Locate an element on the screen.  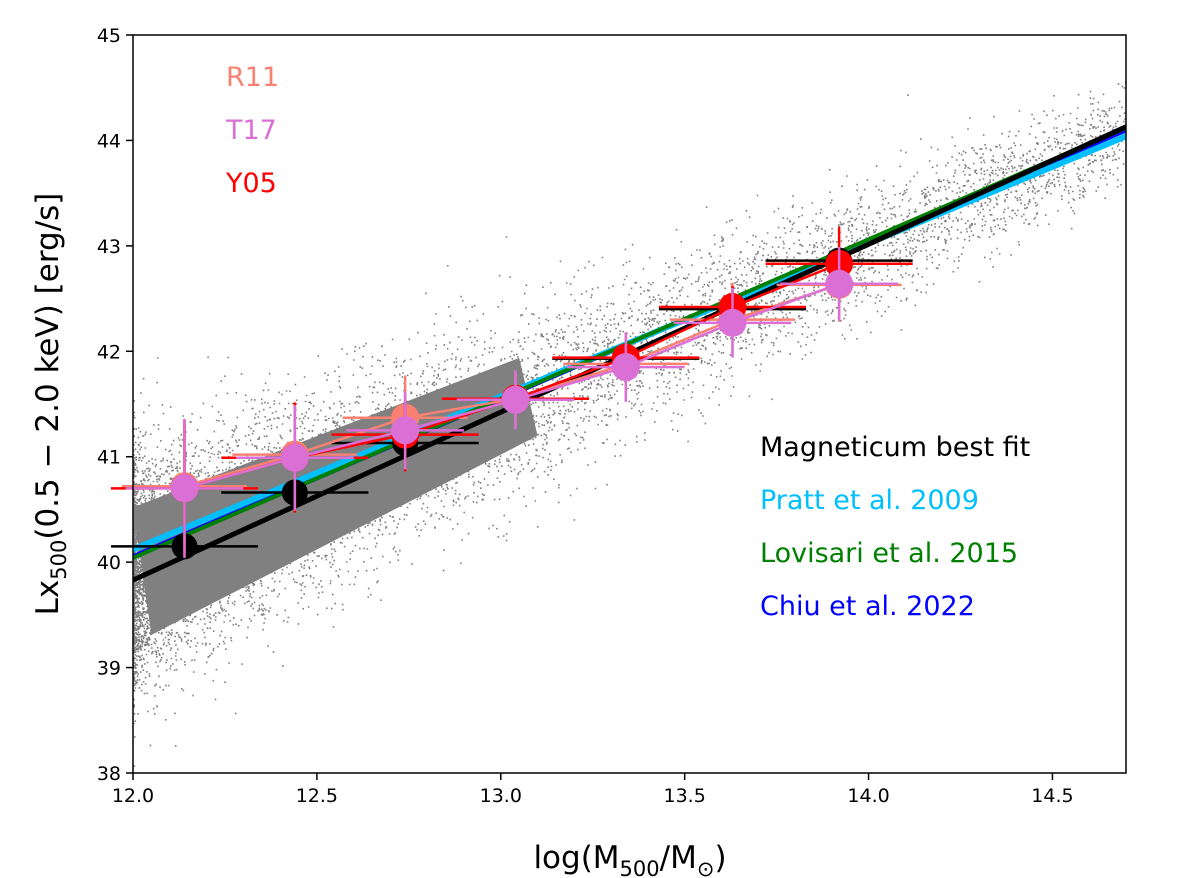
y-tick-label: 39 is located at coordinates (109, 669).